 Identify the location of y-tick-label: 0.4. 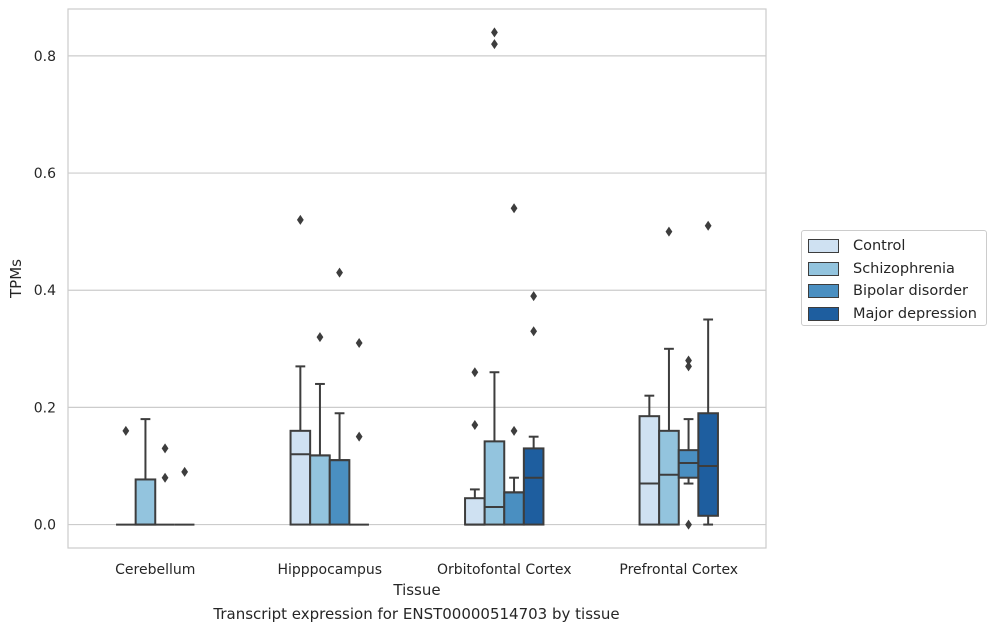
(45, 291).